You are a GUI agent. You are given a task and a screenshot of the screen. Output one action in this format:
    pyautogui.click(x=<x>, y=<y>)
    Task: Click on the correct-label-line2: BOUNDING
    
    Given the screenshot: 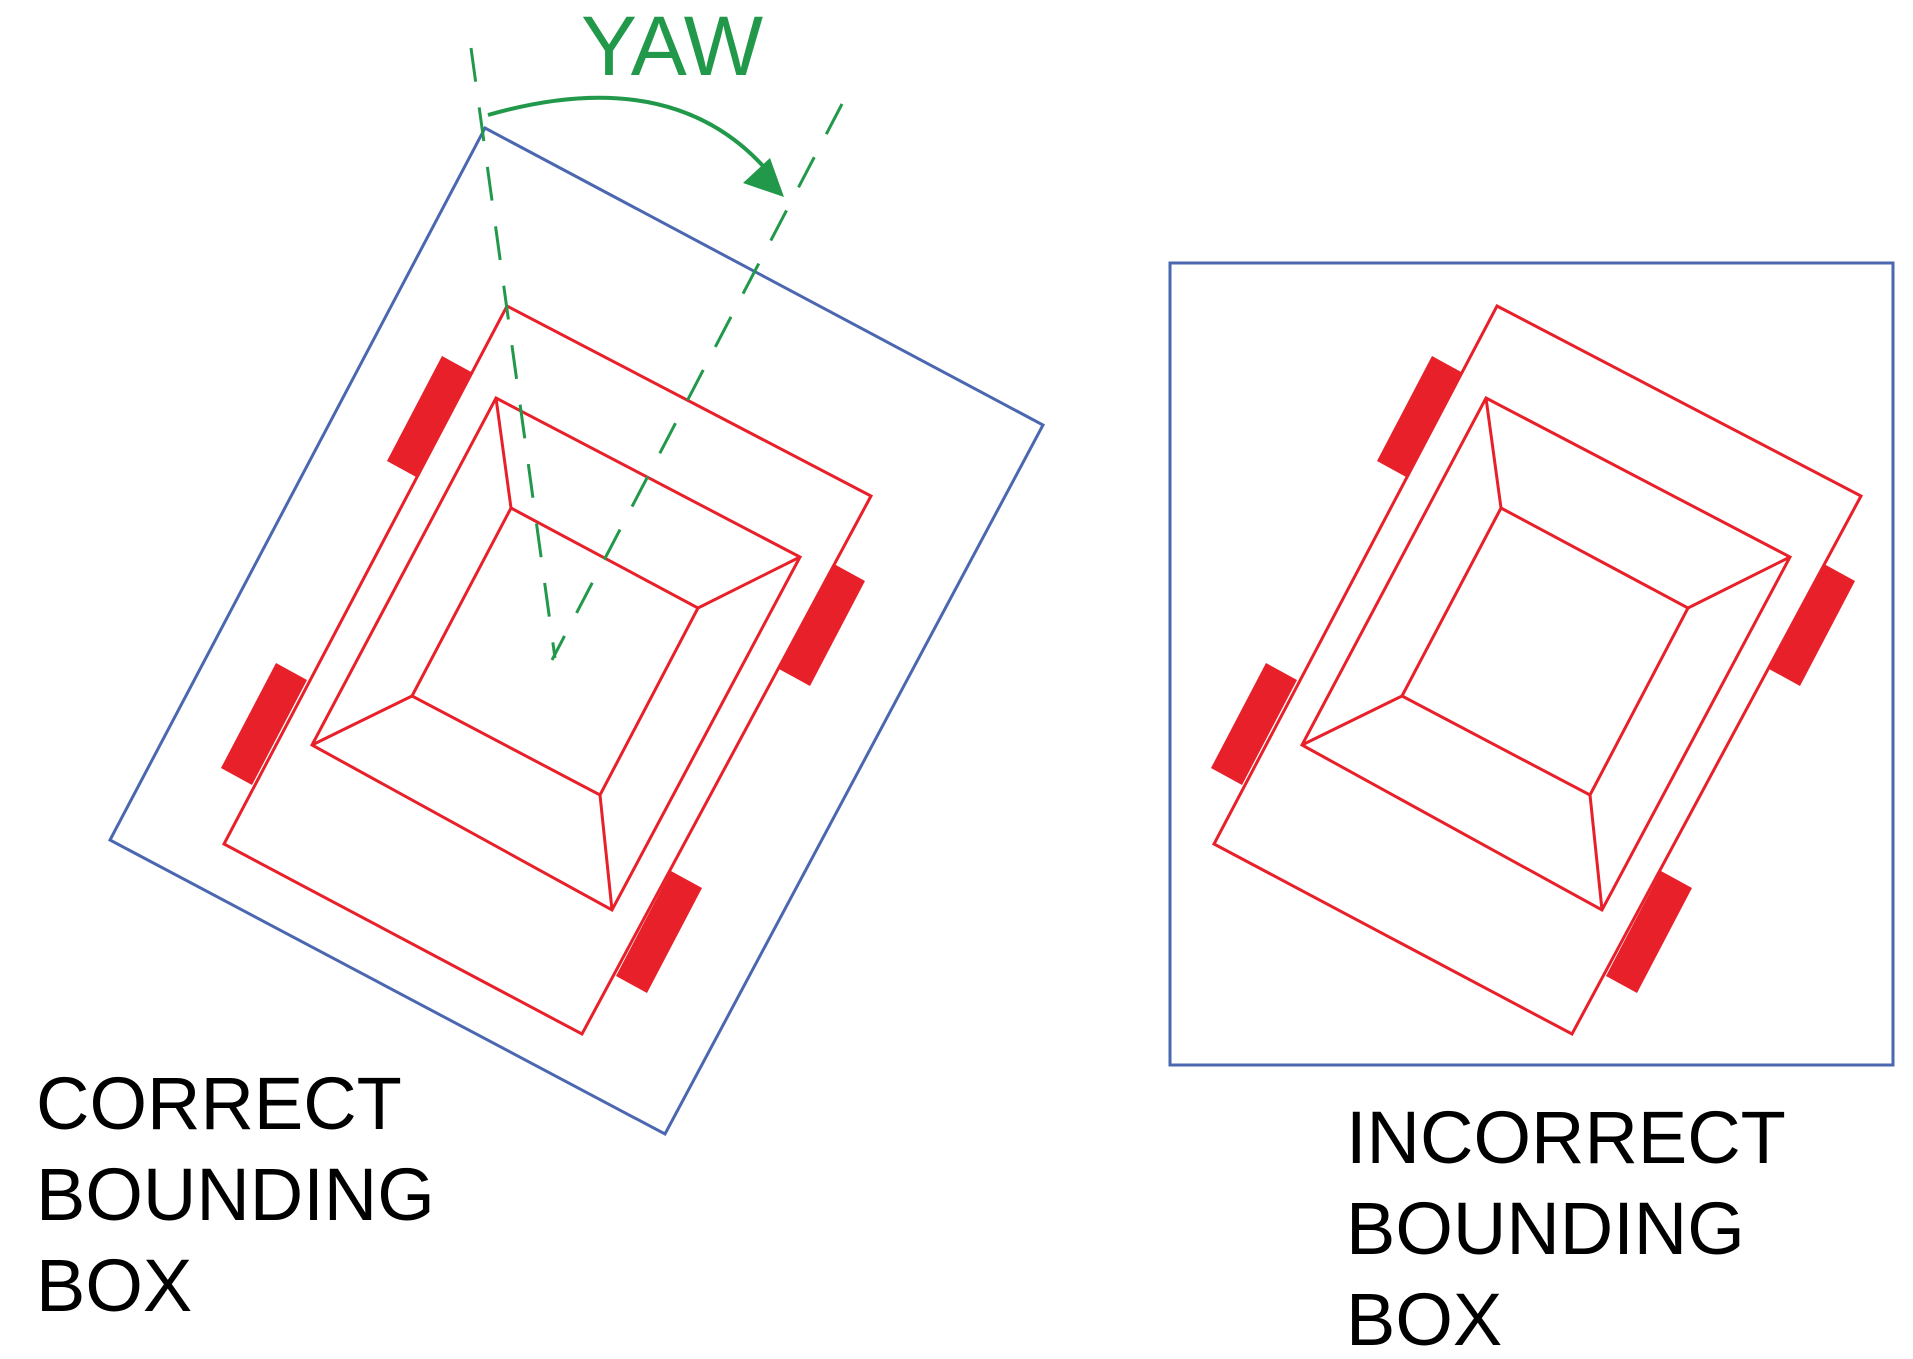 What is the action you would take?
    pyautogui.click(x=235, y=1194)
    